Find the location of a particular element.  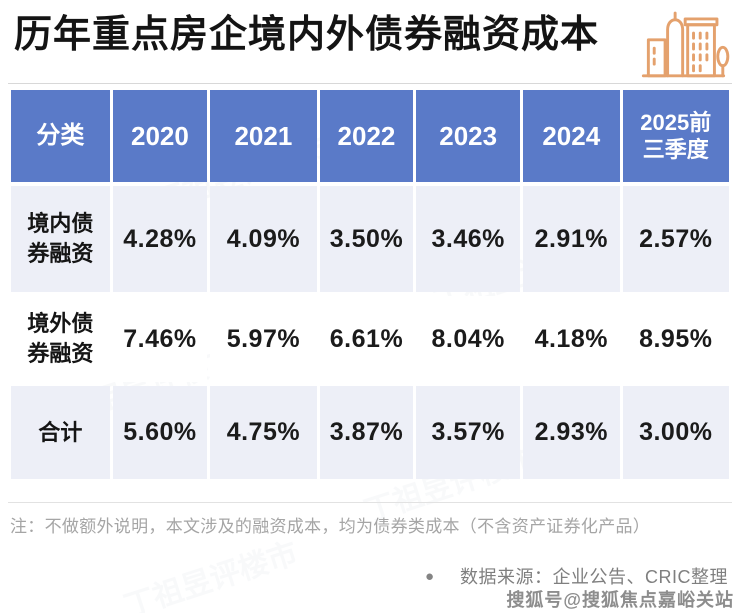

cell-value: 2.93% is located at coordinates (571, 432).